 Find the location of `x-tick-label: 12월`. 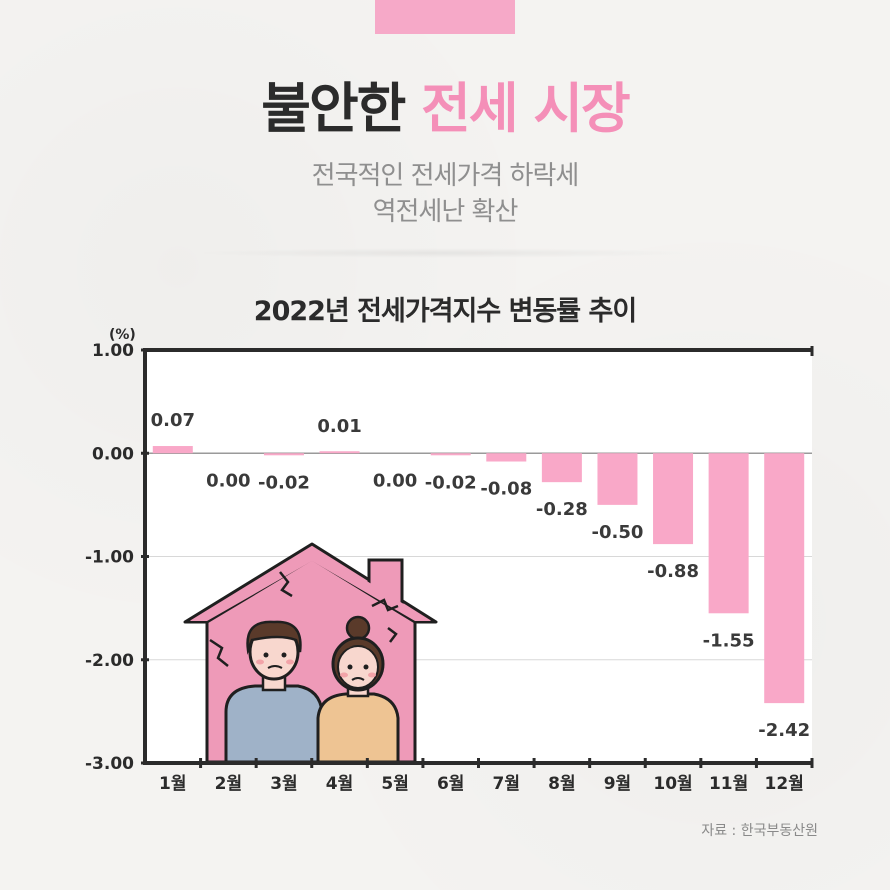

x-tick-label: 12월 is located at coordinates (784, 784).